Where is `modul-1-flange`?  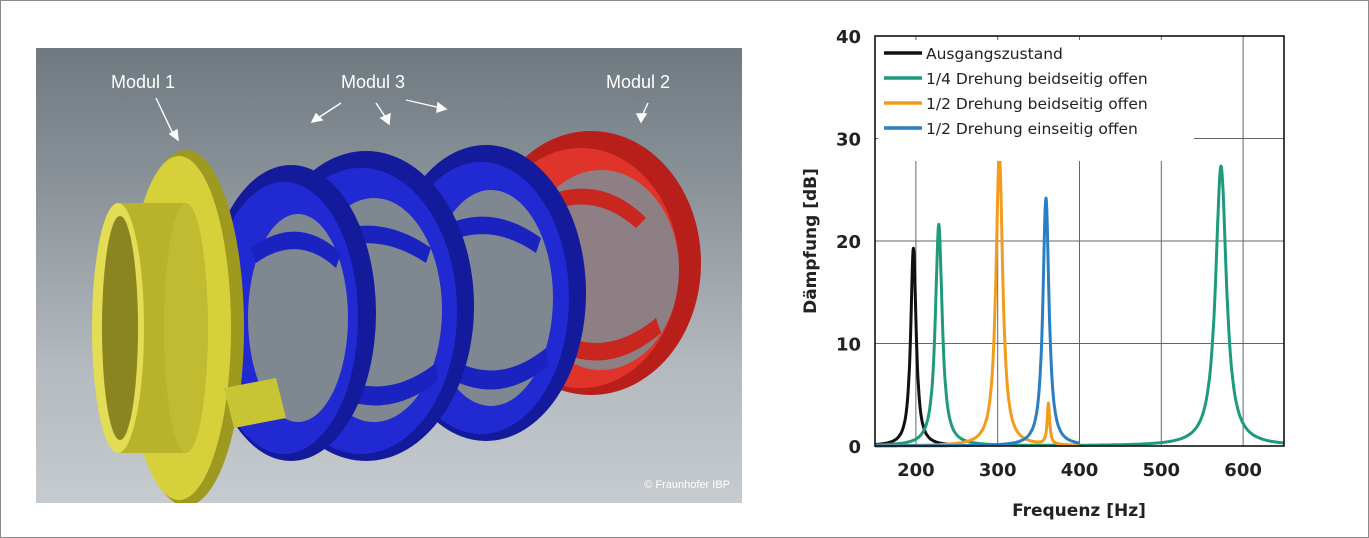 modul-1-flange is located at coordinates (189, 326).